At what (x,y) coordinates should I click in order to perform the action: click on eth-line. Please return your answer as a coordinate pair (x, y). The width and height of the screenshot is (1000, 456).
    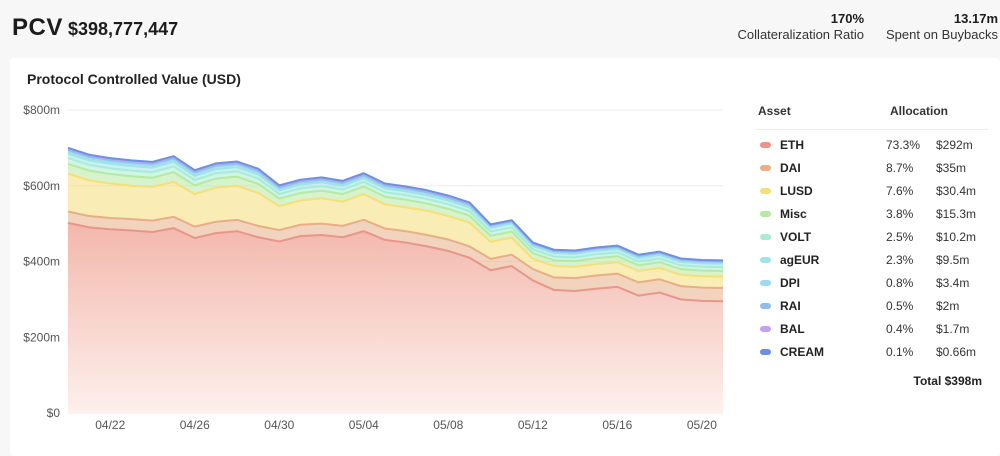
    Looking at the image, I should click on (395, 262).